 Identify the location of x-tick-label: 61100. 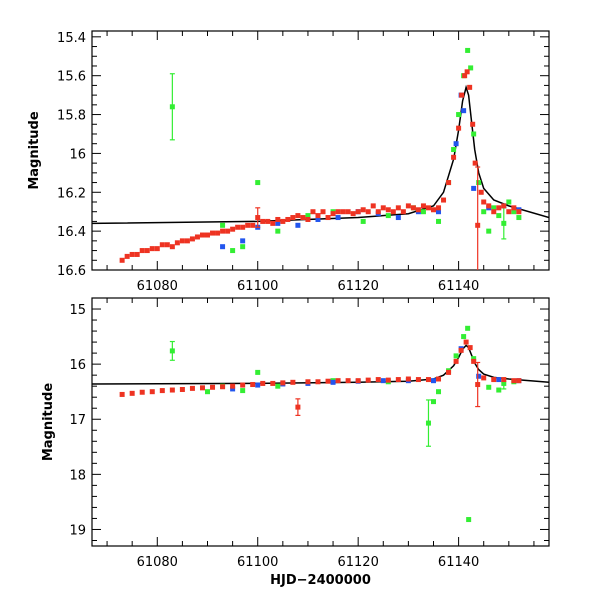
(257, 562).